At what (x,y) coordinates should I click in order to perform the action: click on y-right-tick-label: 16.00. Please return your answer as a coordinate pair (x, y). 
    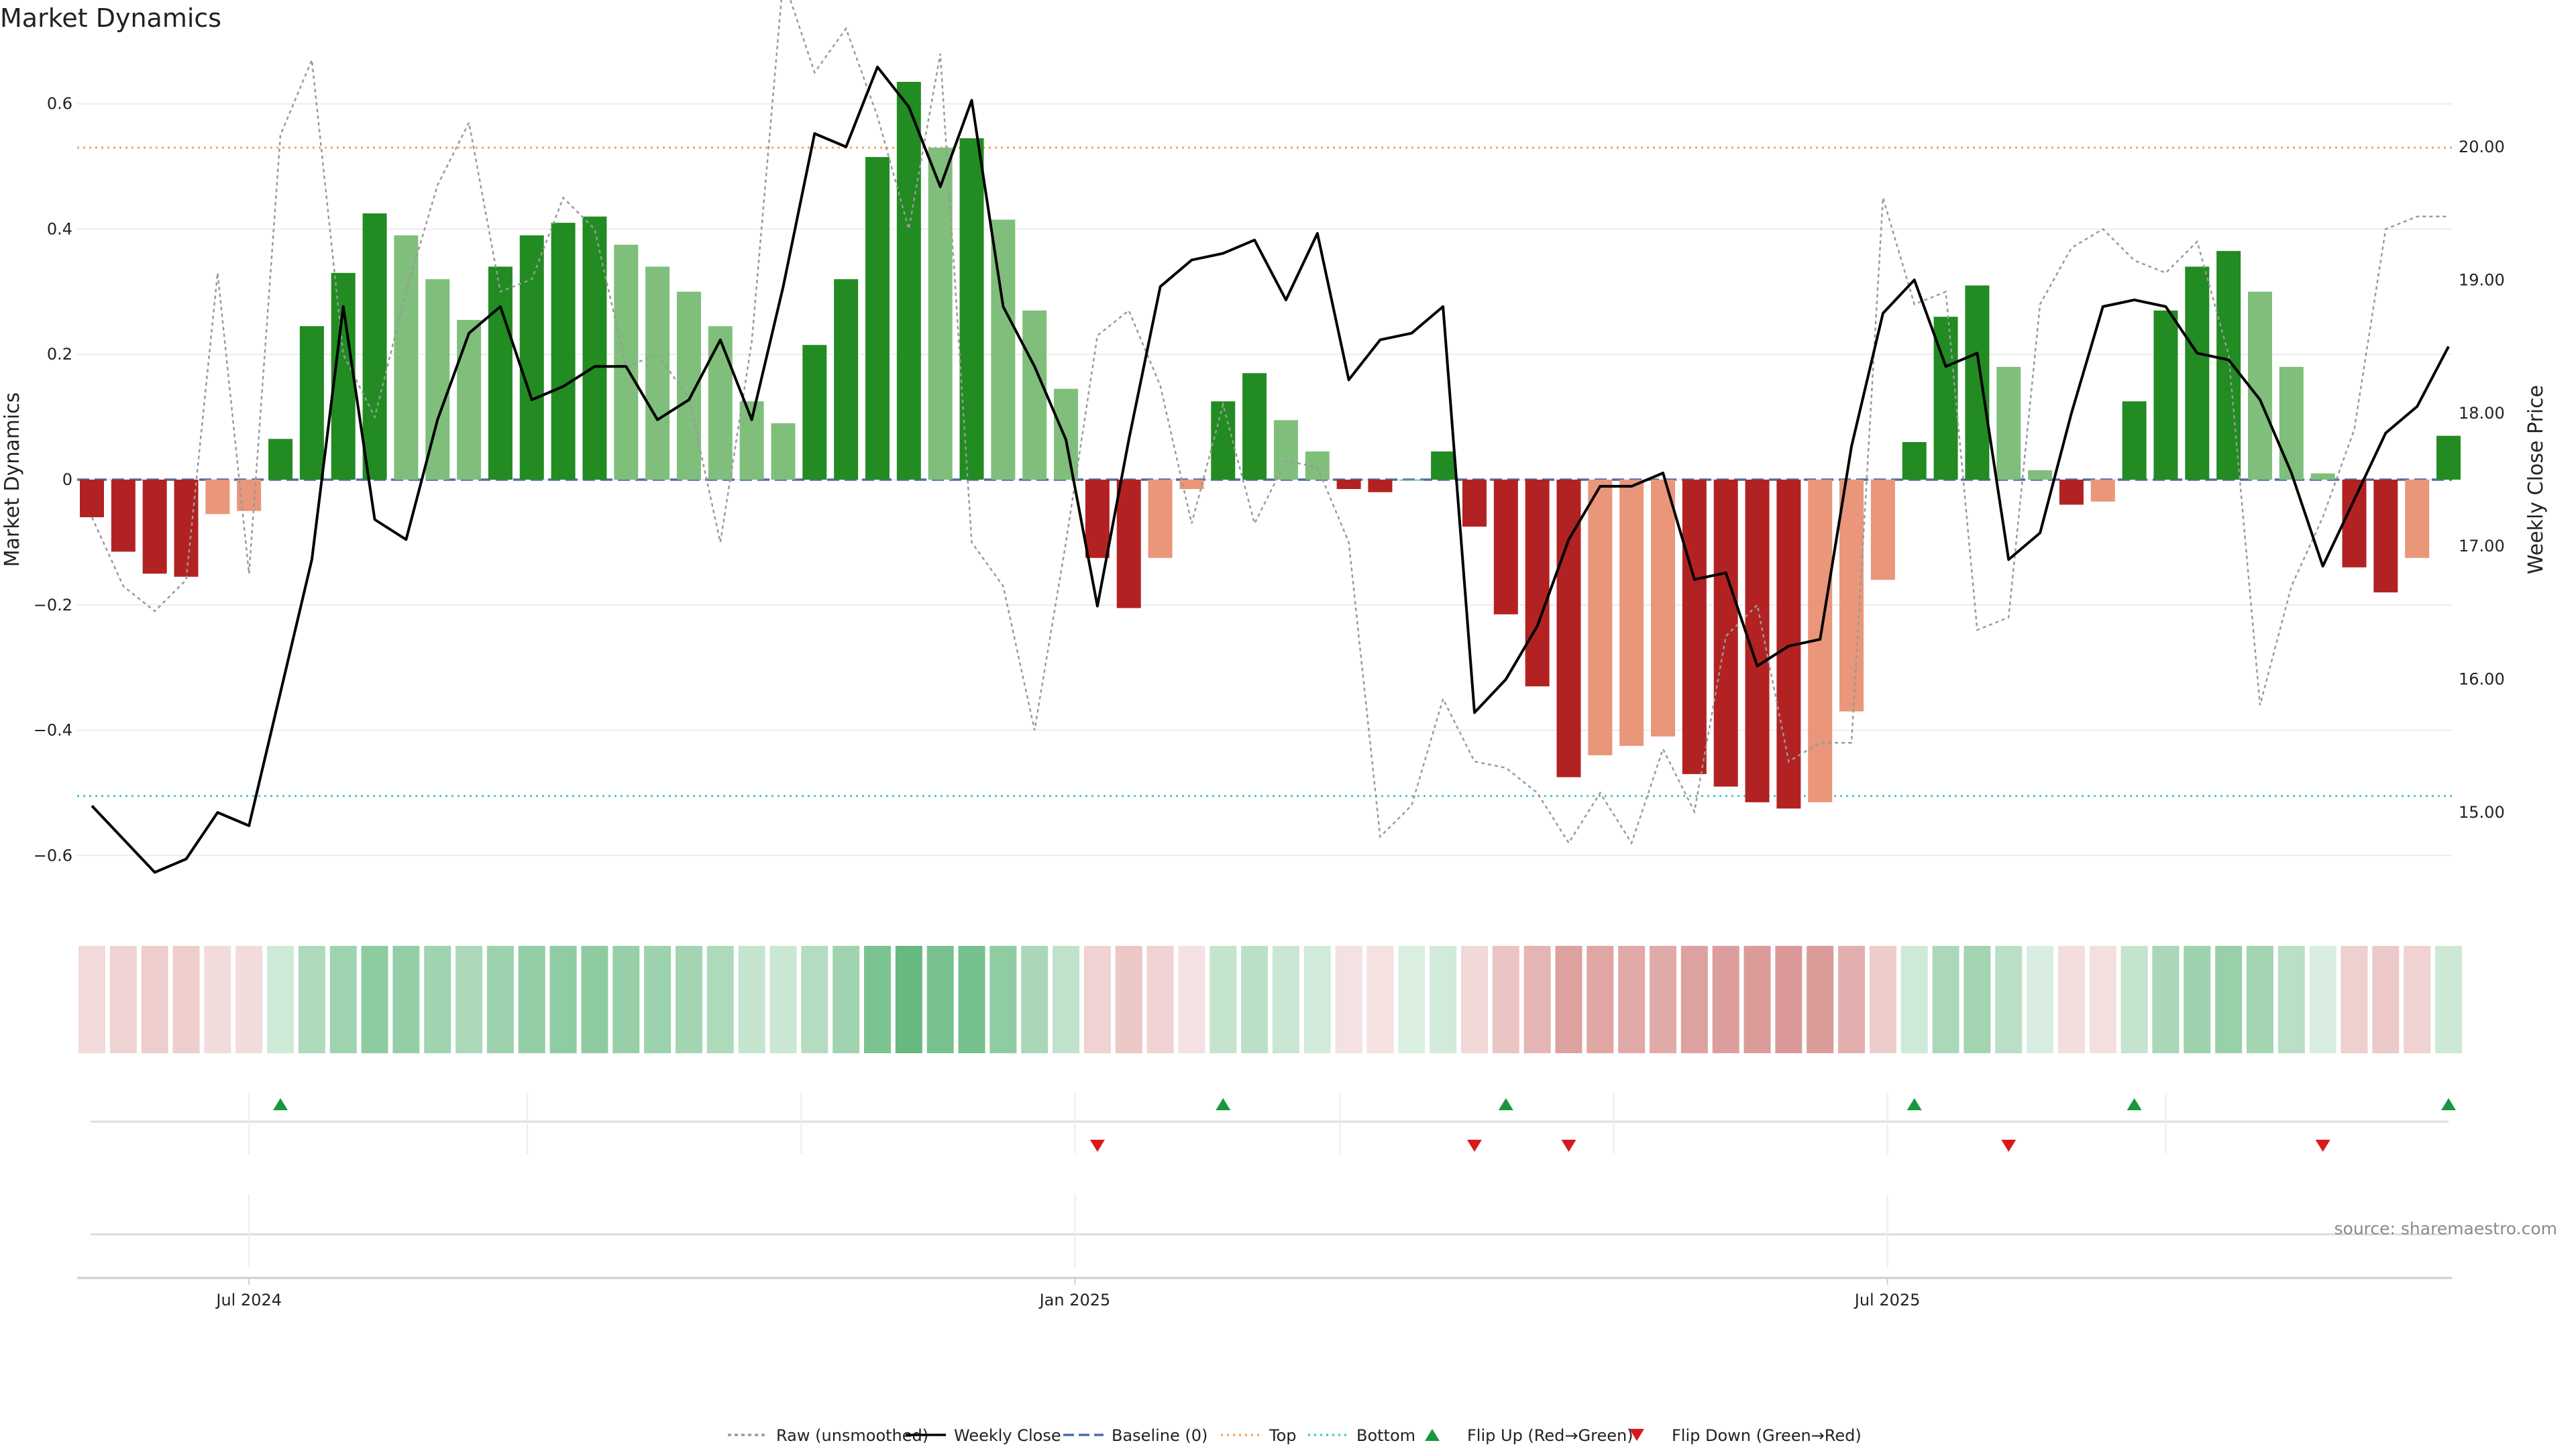
    Looking at the image, I should click on (2482, 679).